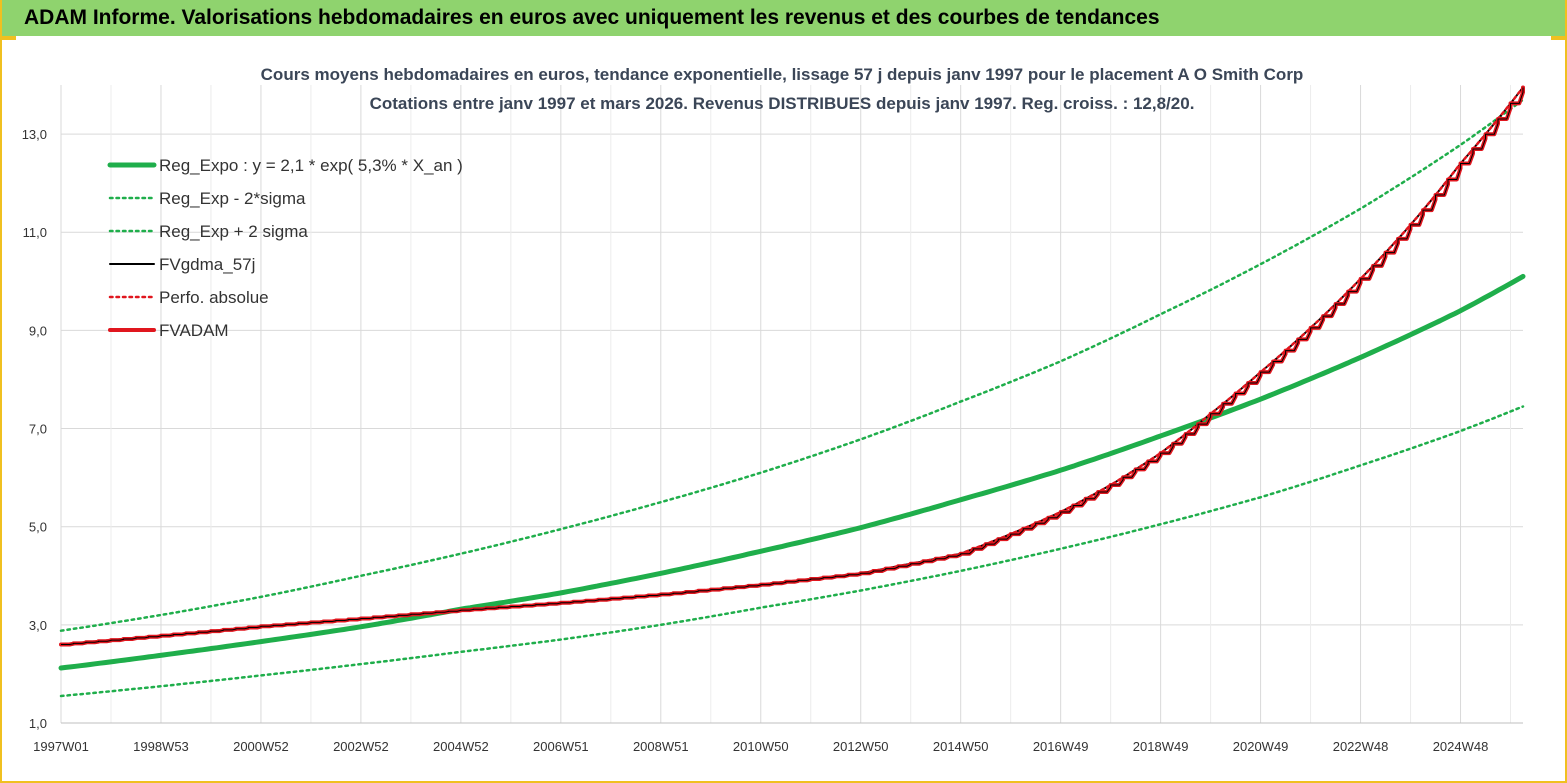 This screenshot has width=1567, height=783. What do you see at coordinates (38, 527) in the screenshot?
I see `y-tick-label: 5,0` at bounding box center [38, 527].